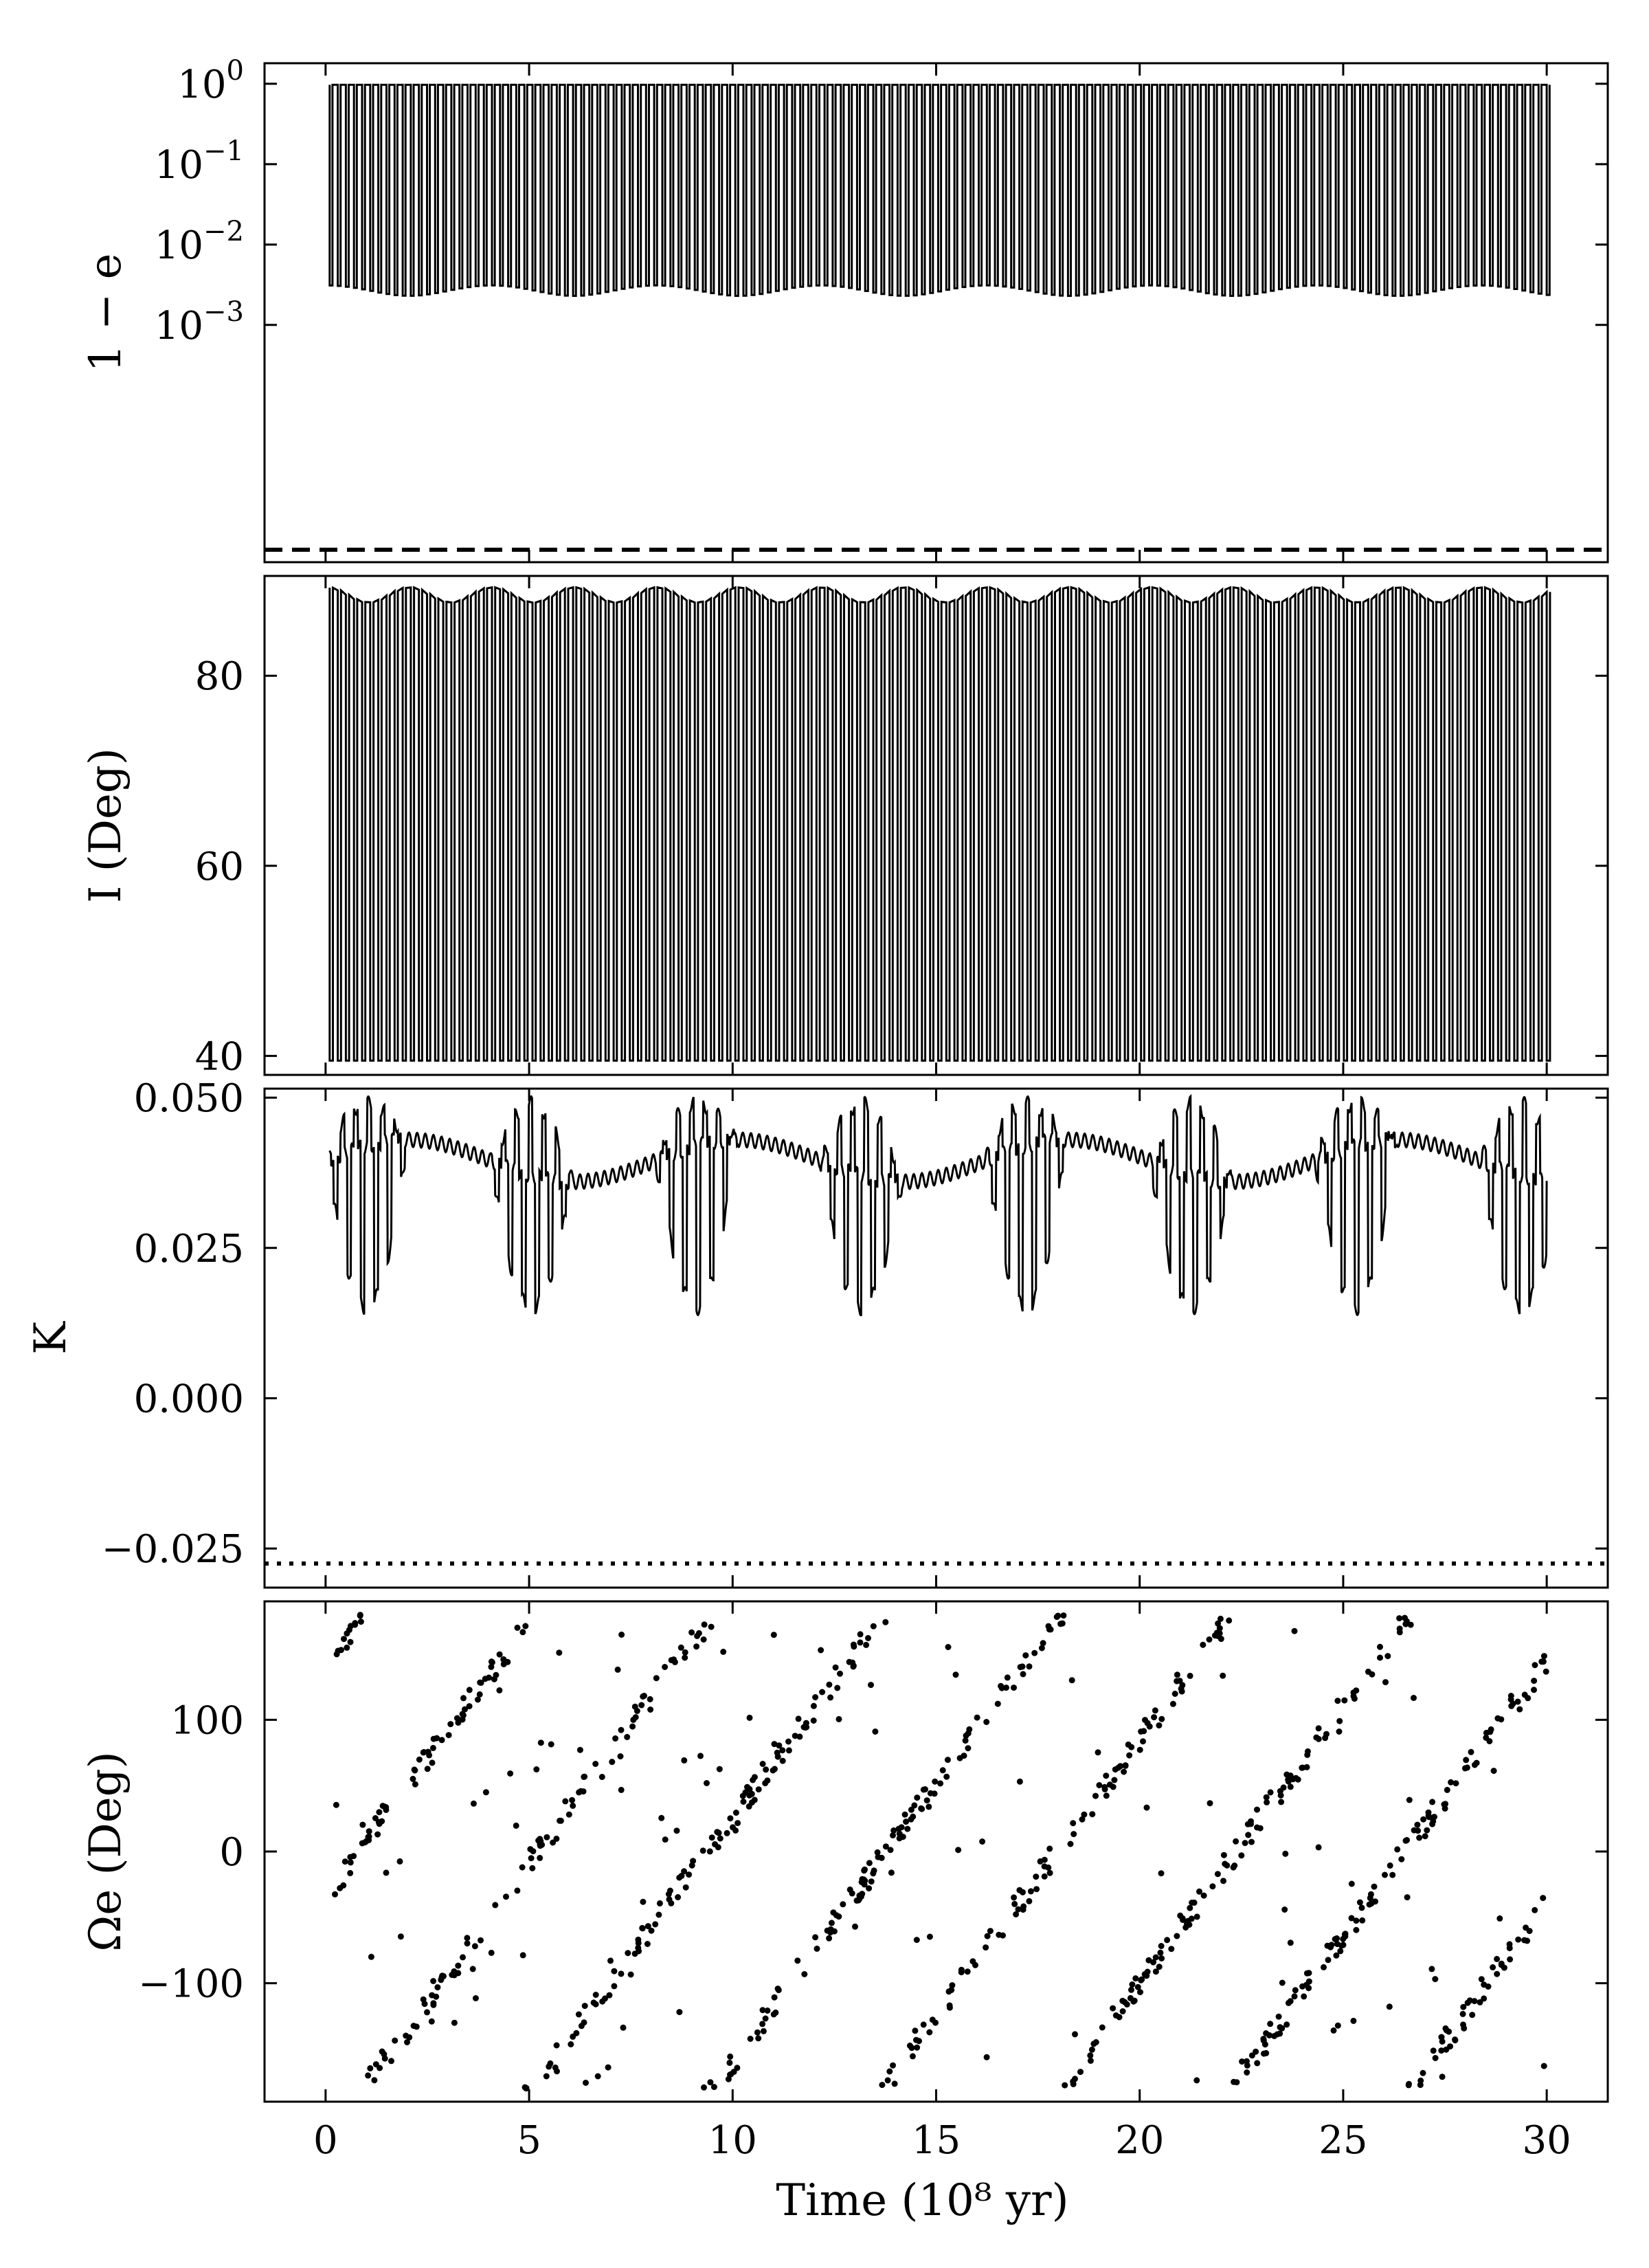  Describe the element at coordinates (210, 81) in the screenshot. I see `y-tick-label: 10⁰` at that location.